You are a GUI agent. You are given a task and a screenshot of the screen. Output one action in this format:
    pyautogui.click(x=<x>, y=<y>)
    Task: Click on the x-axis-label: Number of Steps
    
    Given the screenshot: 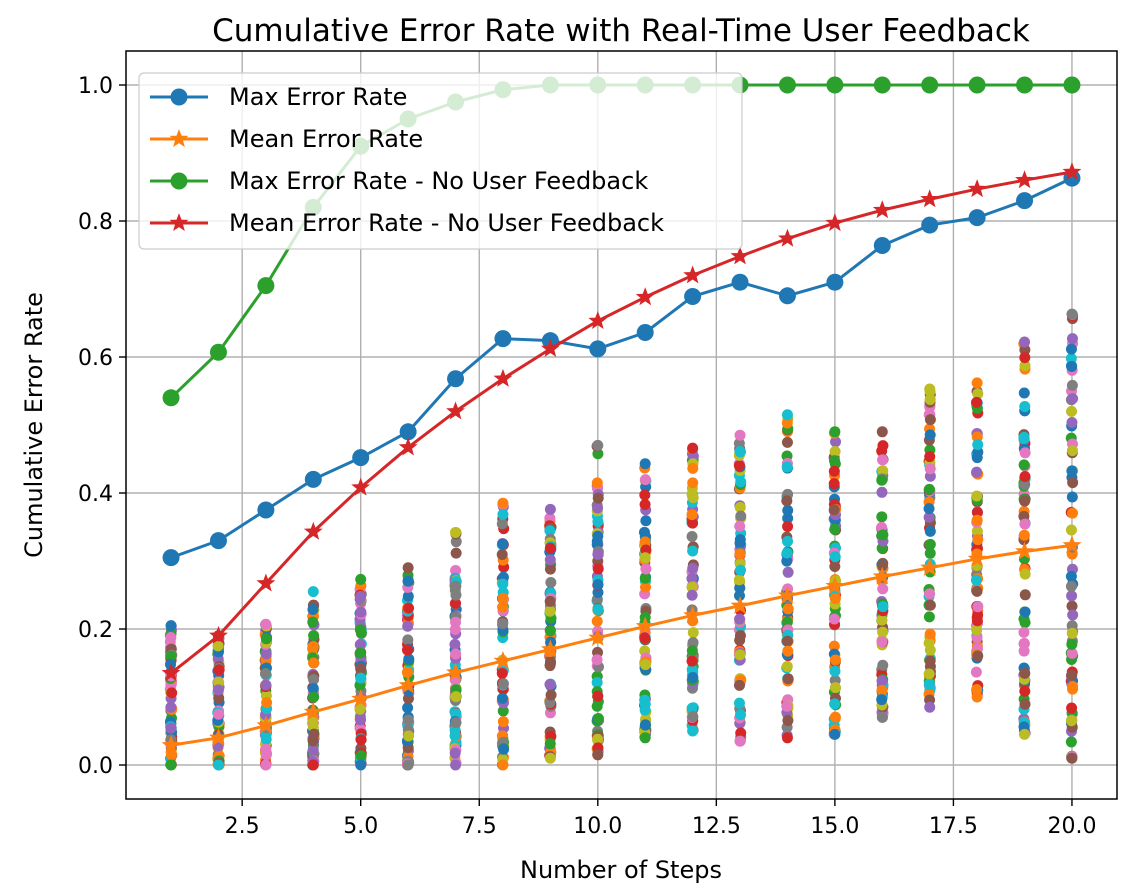 What is the action you would take?
    pyautogui.click(x=621, y=870)
    